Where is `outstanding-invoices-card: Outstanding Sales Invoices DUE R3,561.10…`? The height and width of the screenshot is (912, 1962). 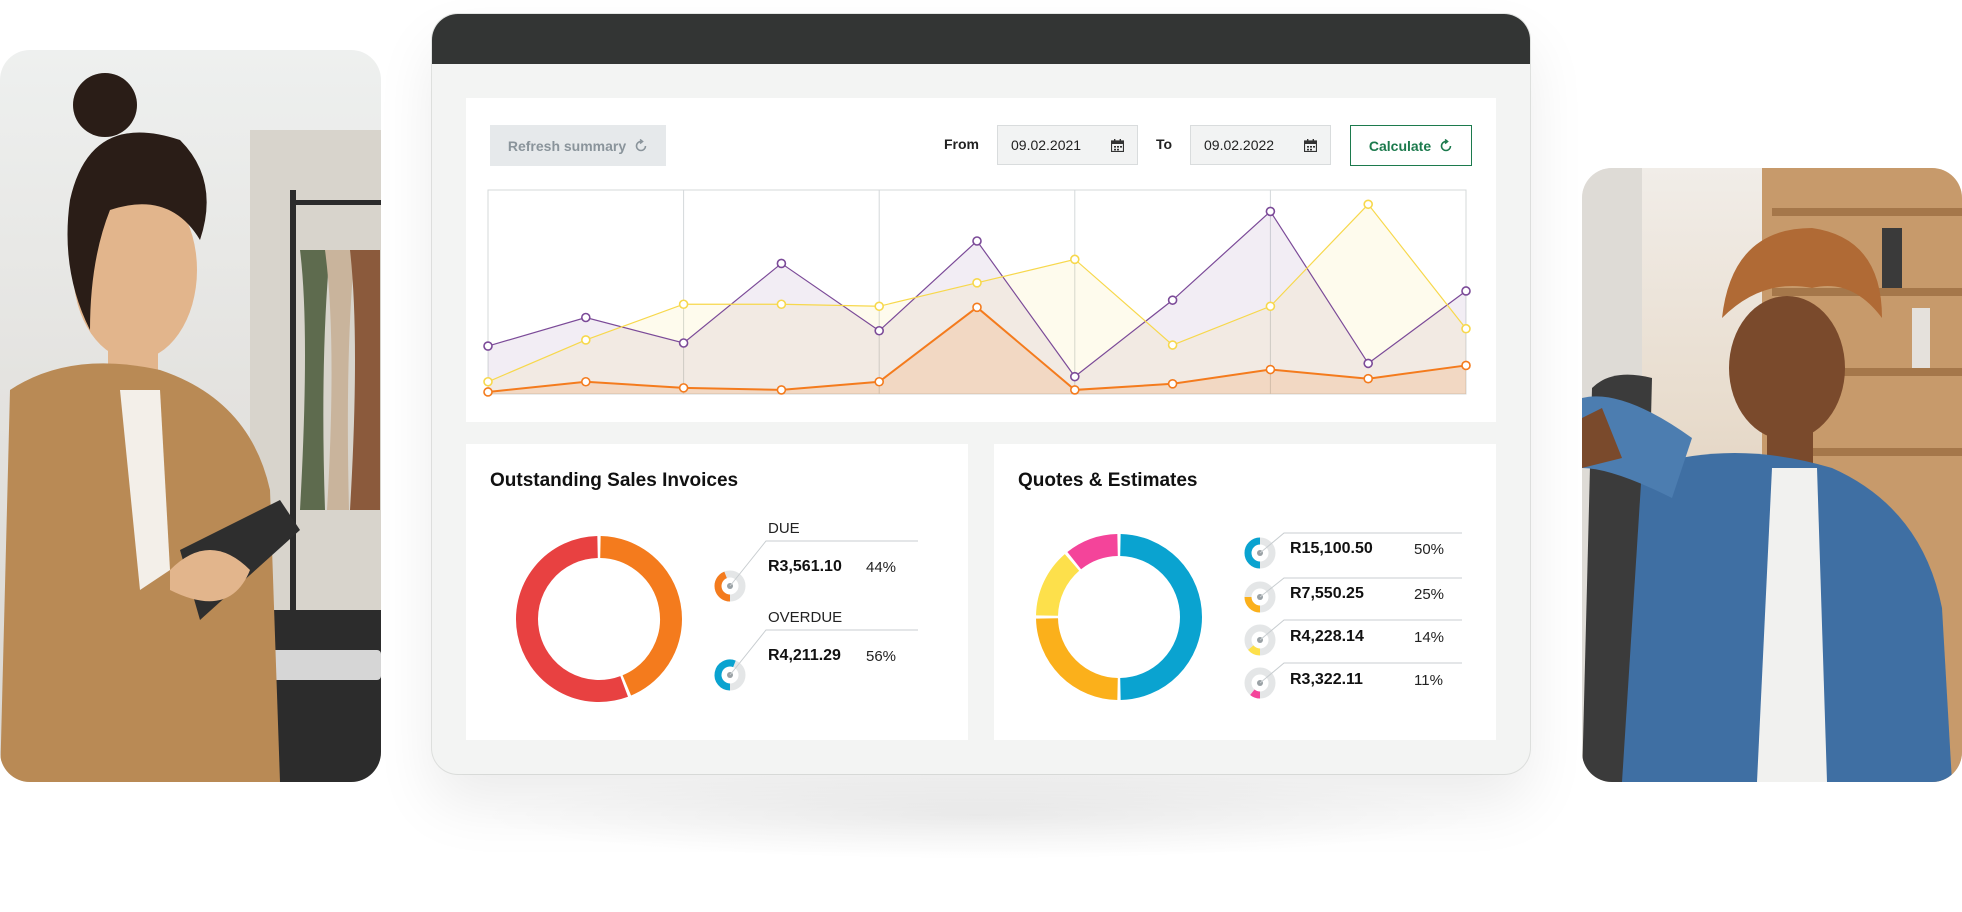 outstanding-invoices-card: Outstanding Sales Invoices DUE R3,561.10… is located at coordinates (717, 592).